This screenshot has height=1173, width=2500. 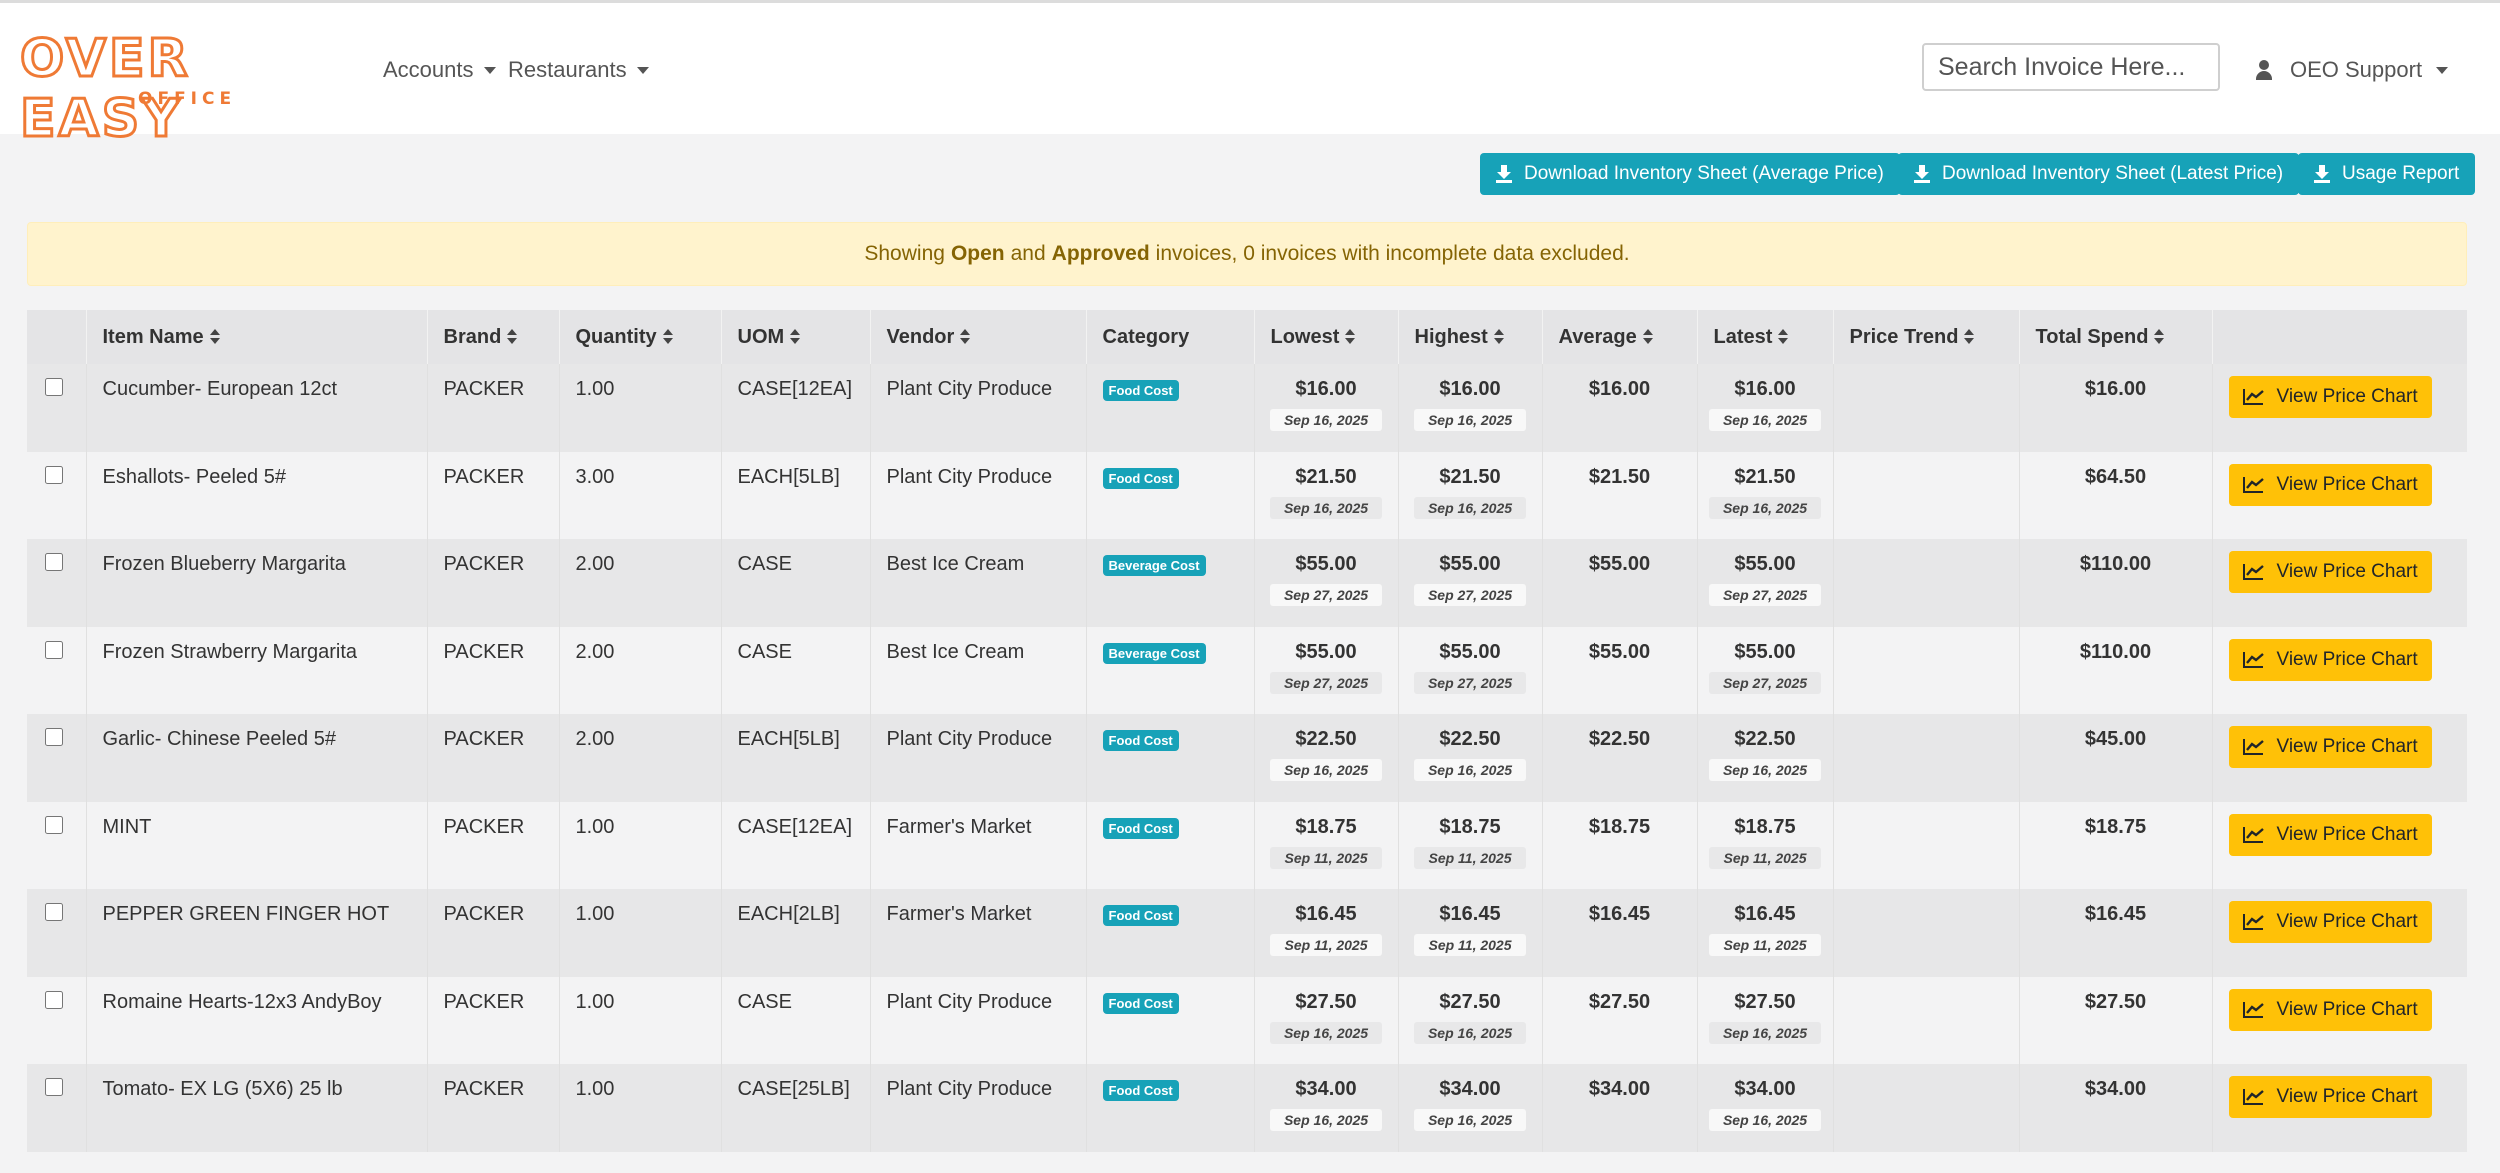 I want to click on header-quantity: Quantity, so click(x=640, y=337).